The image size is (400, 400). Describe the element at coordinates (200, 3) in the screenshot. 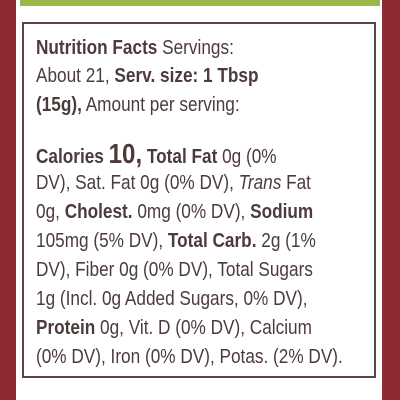

I see `package-top` at that location.